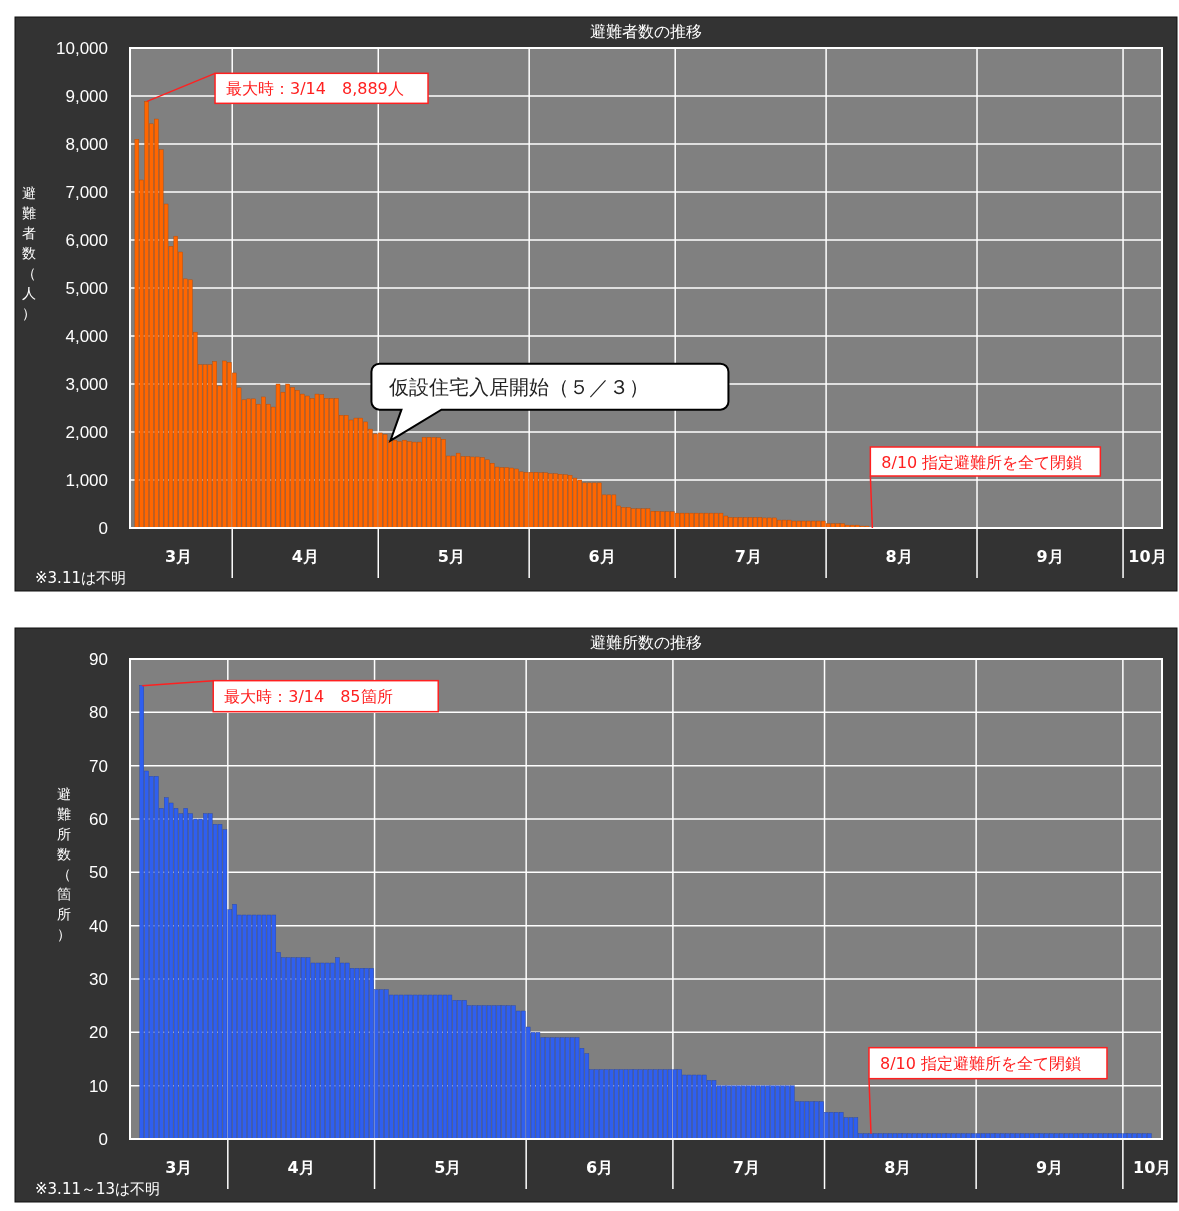 The width and height of the screenshot is (1179, 1211). What do you see at coordinates (86, 336) in the screenshot?
I see `y-tick-label: 4,000` at bounding box center [86, 336].